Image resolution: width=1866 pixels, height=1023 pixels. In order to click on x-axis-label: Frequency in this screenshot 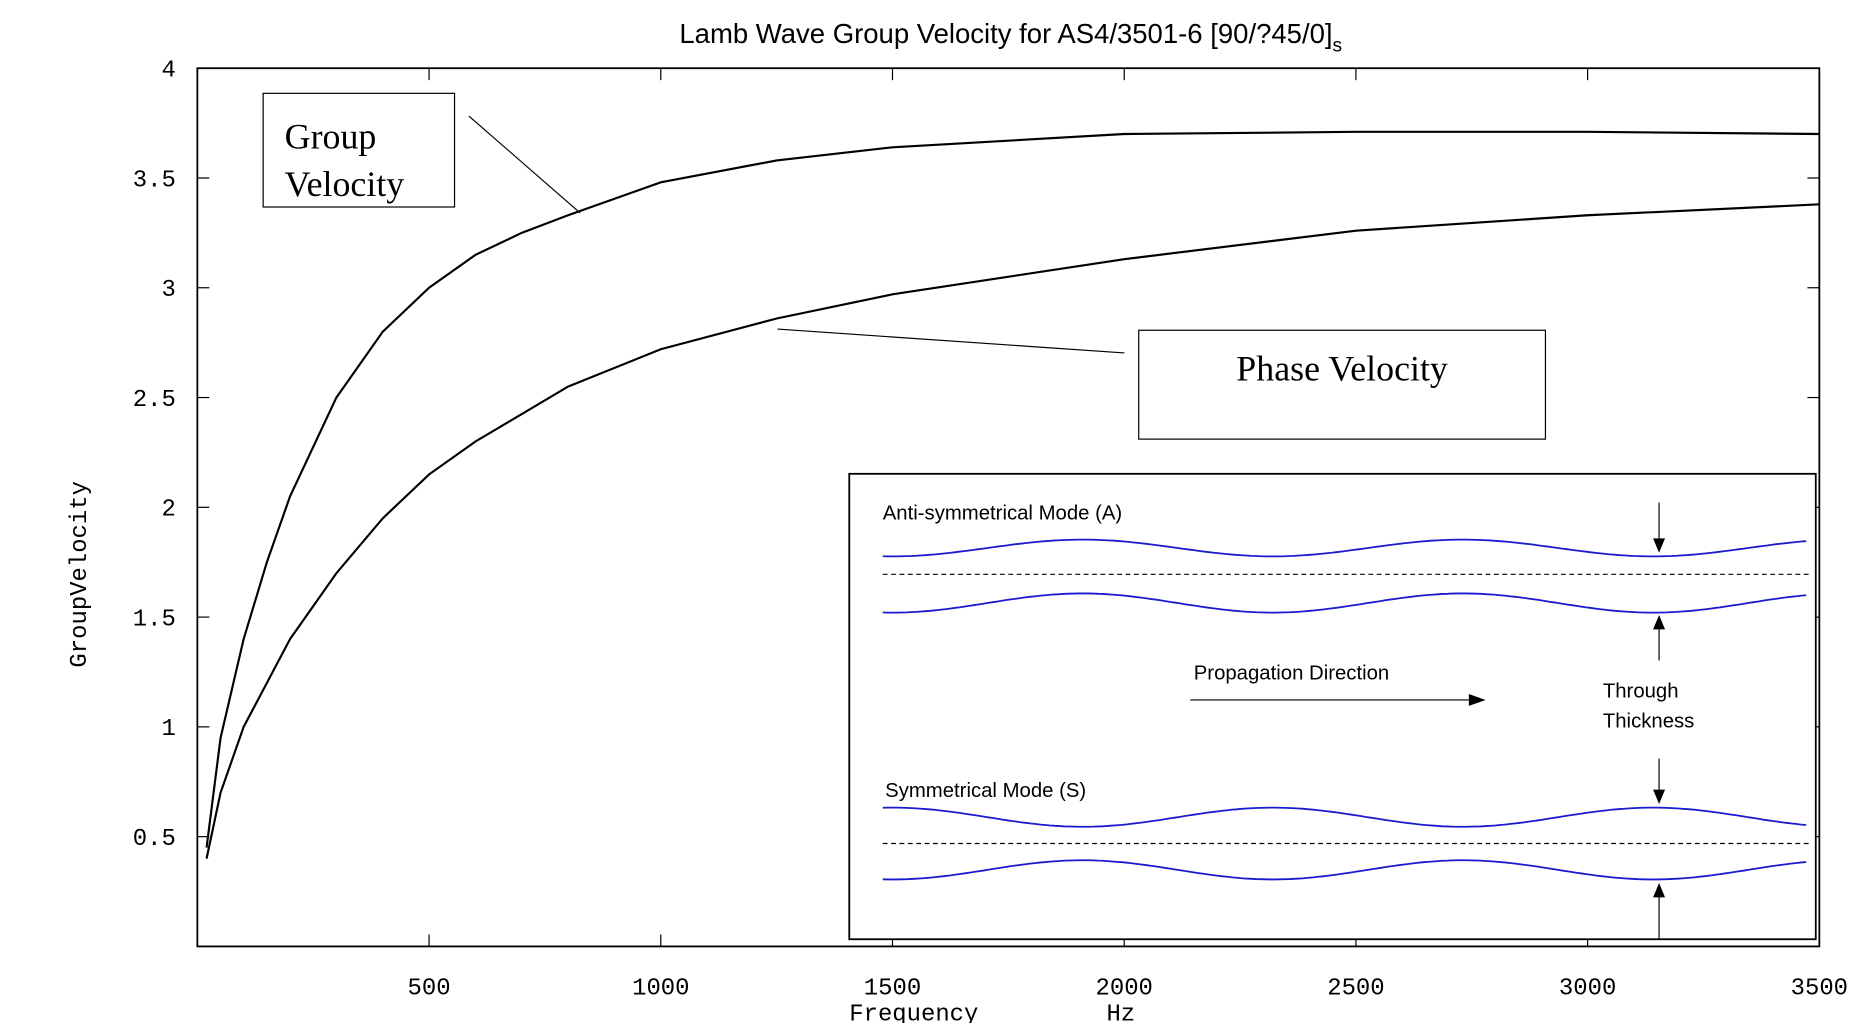, I will do `click(913, 1012)`.